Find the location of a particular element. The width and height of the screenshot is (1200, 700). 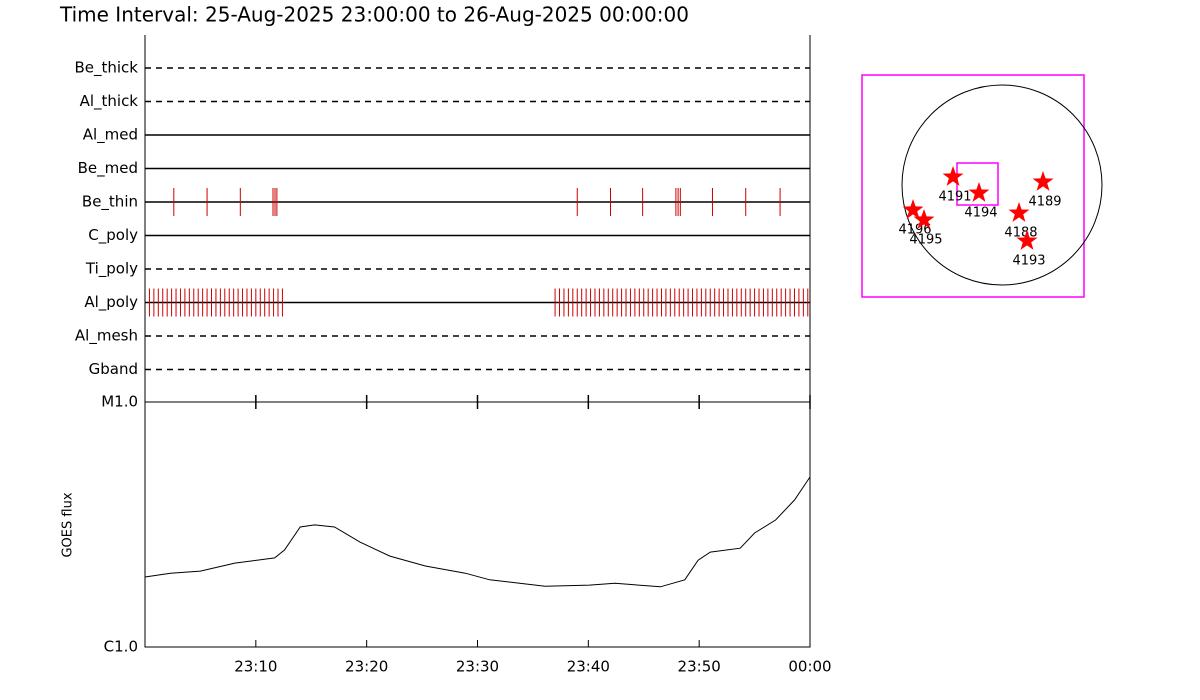

x-tick-label: 23:30 is located at coordinates (477, 667).